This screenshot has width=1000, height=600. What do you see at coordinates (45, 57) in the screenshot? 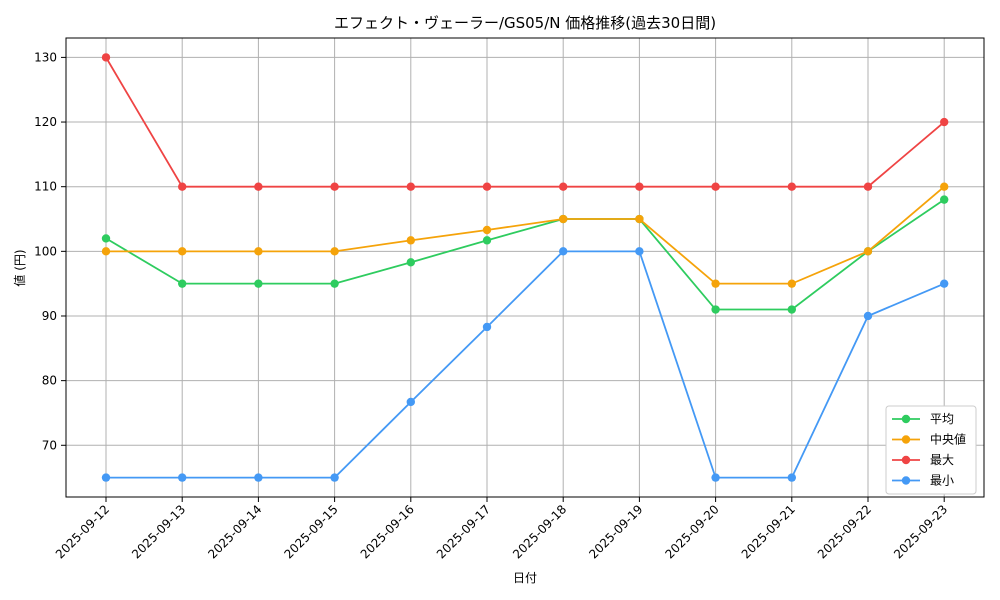
I see `y-tick-label: 130` at bounding box center [45, 57].